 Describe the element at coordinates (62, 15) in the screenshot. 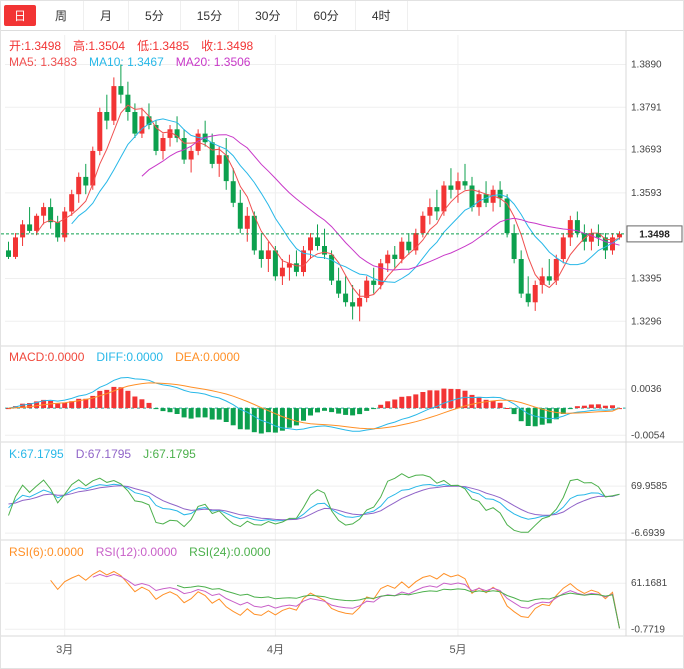

I see `timeframe-tab-1: 周` at that location.